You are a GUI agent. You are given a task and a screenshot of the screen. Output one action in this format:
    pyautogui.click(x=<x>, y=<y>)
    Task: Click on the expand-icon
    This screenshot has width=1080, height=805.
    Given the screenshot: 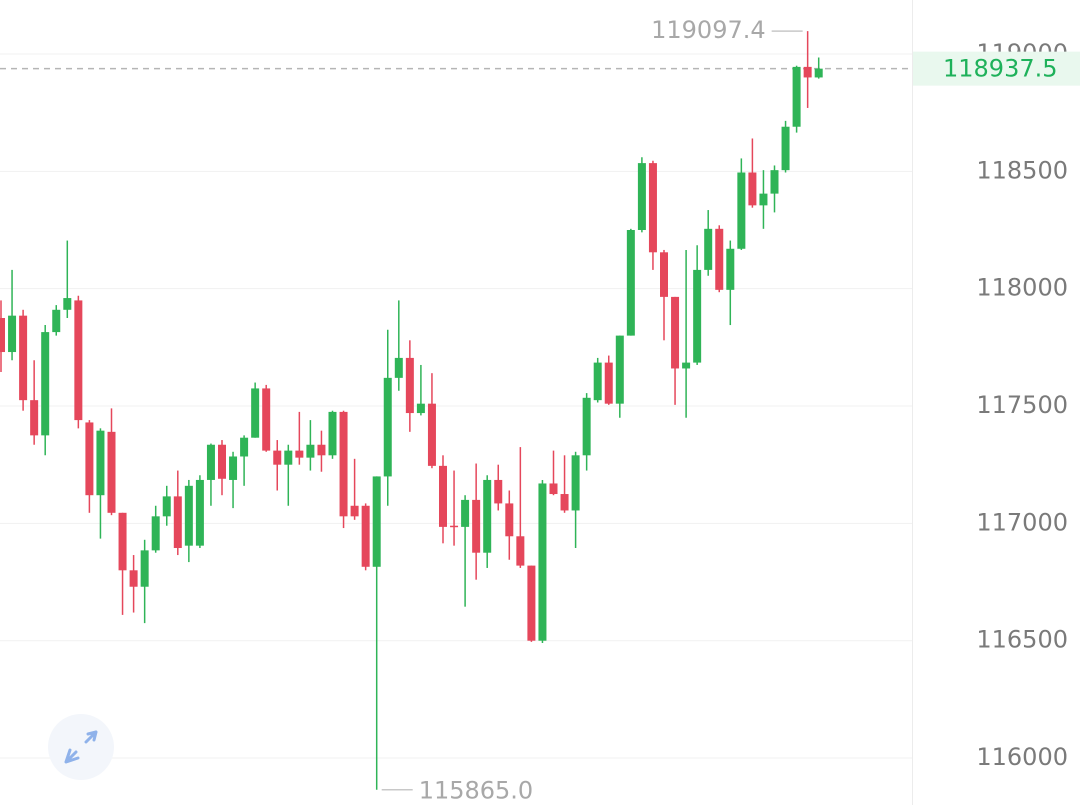 What is the action you would take?
    pyautogui.click(x=81, y=747)
    